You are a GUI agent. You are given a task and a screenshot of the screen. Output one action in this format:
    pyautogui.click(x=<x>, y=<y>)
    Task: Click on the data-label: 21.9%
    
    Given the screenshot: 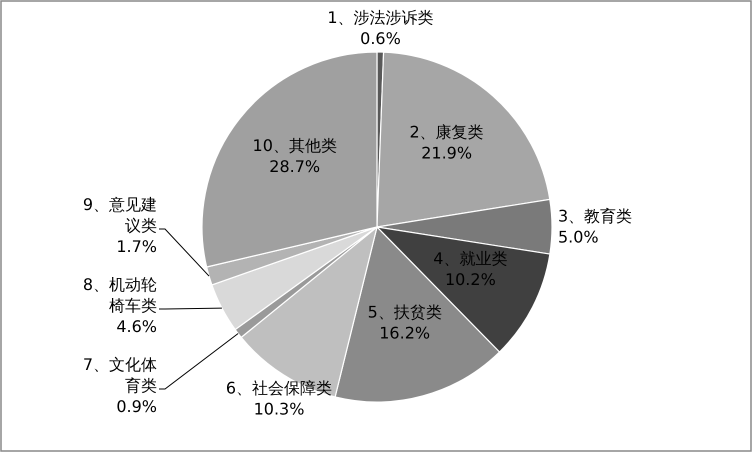 What is the action you would take?
    pyautogui.click(x=446, y=152)
    